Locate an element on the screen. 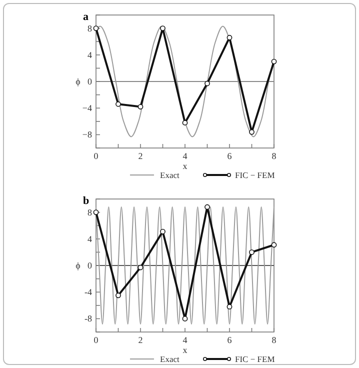 The width and height of the screenshot is (359, 368). y-tick-label: -8 is located at coordinates (88, 319).